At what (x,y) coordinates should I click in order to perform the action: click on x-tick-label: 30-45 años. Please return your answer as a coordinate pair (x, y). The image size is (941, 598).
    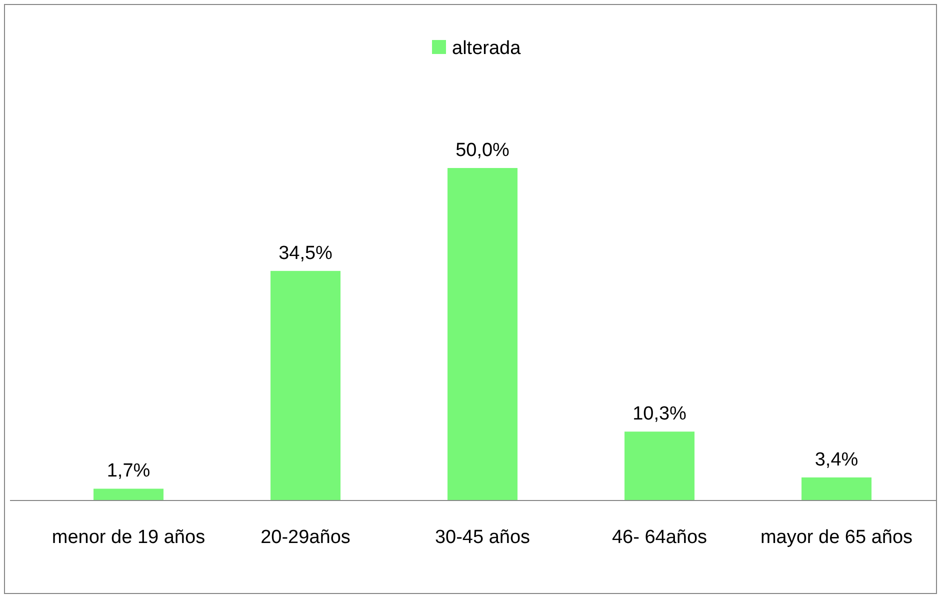
    Looking at the image, I should click on (482, 537).